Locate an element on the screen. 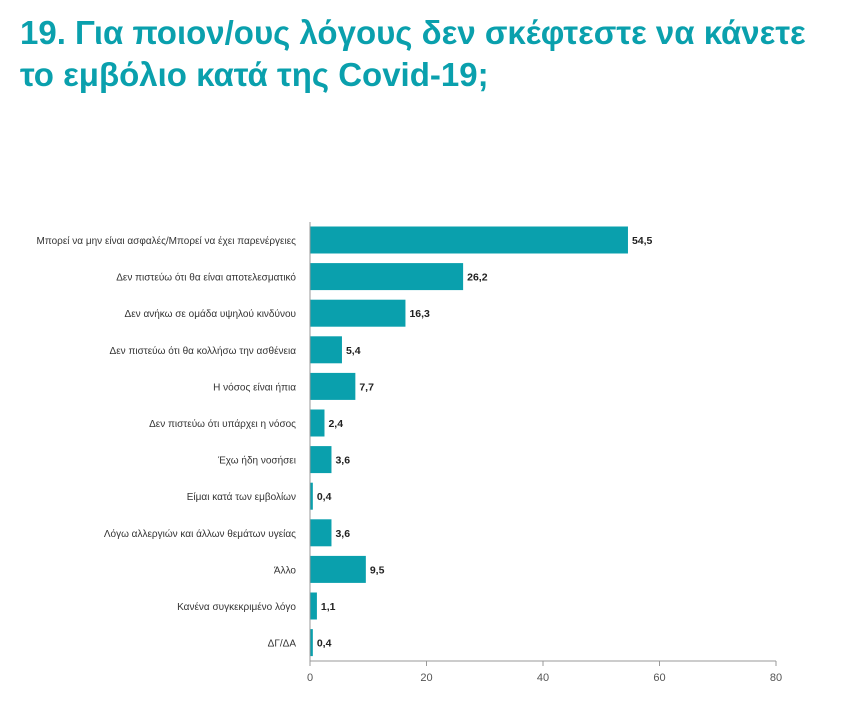 Image resolution: width=858 pixels, height=708 pixels. category-label: Κανένα συγκεκριμένο λόγο is located at coordinates (236, 607).